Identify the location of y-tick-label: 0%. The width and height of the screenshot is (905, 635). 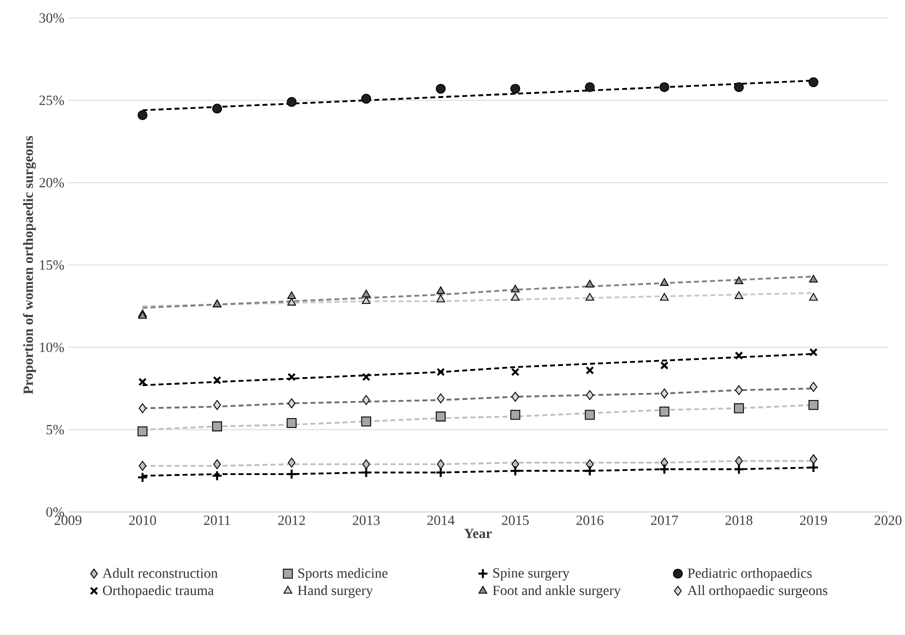
(55, 512).